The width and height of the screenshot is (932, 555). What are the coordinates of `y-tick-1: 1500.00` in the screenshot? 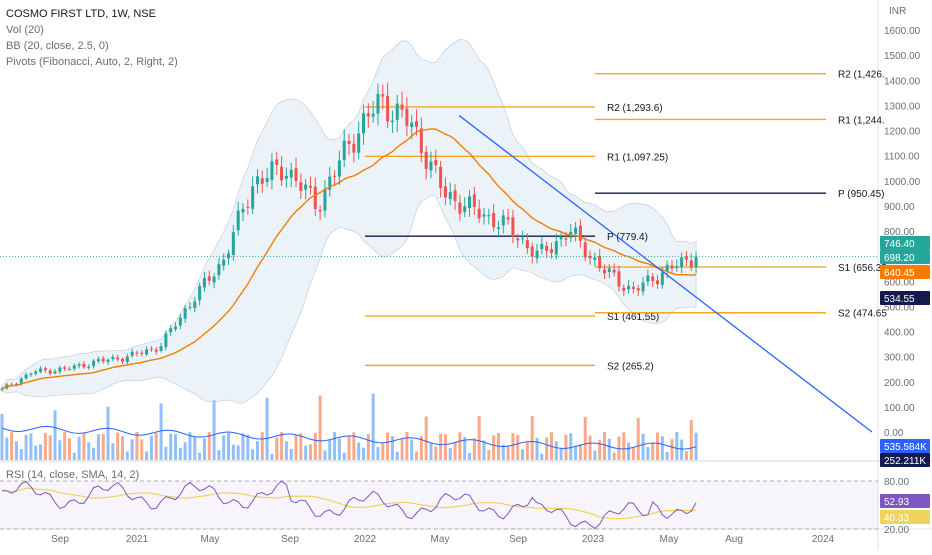 It's located at (902, 56).